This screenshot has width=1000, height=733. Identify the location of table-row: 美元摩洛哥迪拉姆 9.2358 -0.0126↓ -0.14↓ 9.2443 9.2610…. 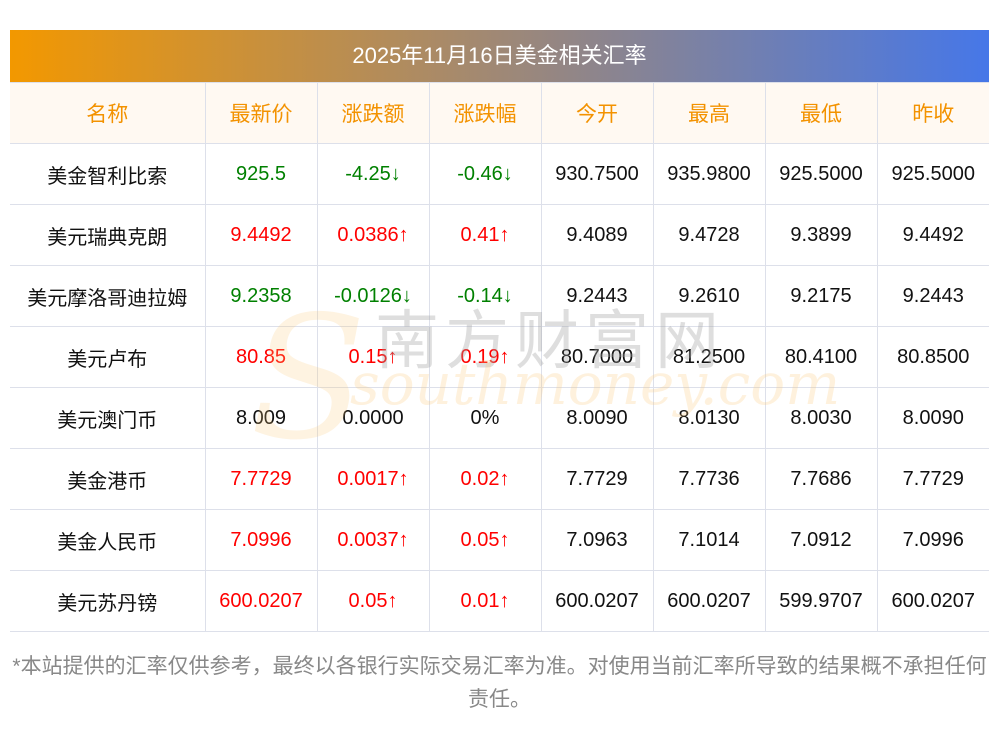
(499, 296).